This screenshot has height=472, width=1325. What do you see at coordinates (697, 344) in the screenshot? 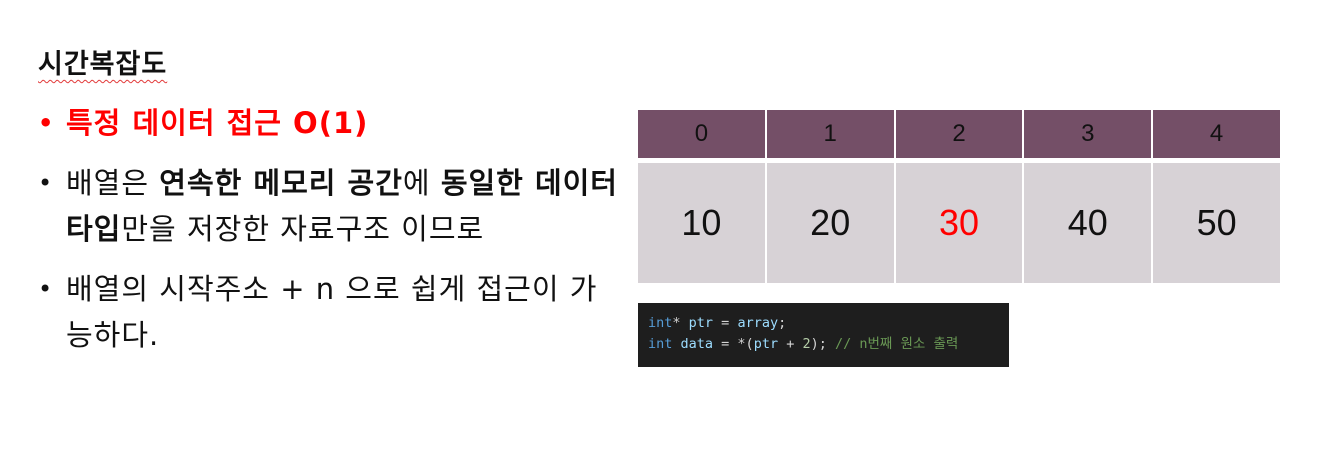
I see `code-token: data` at bounding box center [697, 344].